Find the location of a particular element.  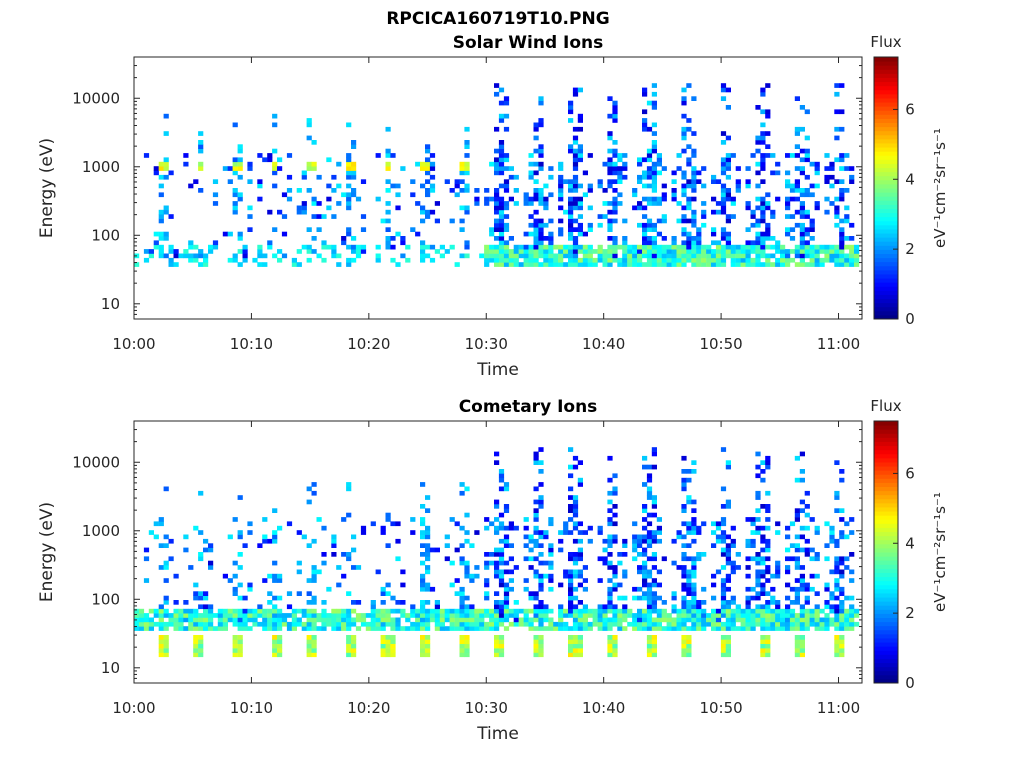

figure-title: RPCICA160719T10.PNG is located at coordinates (497, 19).